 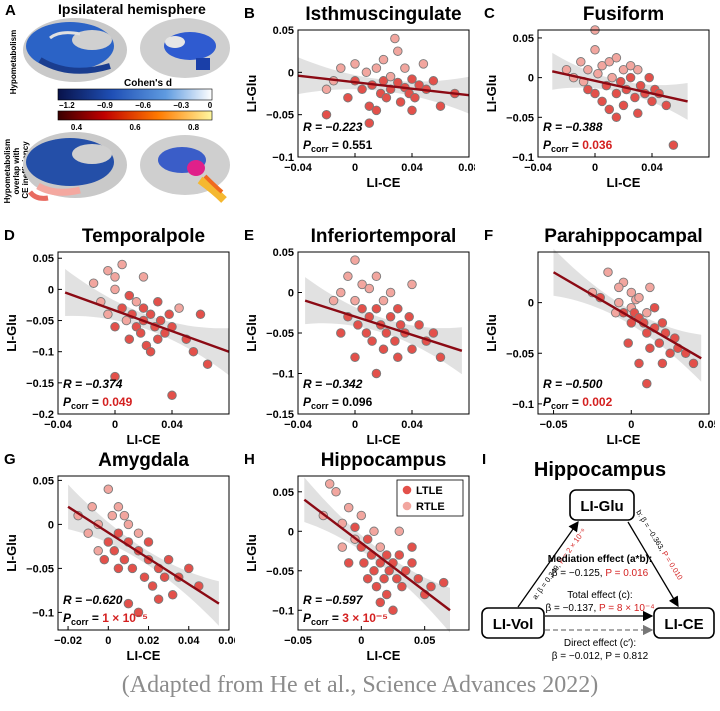 I want to click on p-value: Pcorr = 0.049, so click(x=98, y=403).